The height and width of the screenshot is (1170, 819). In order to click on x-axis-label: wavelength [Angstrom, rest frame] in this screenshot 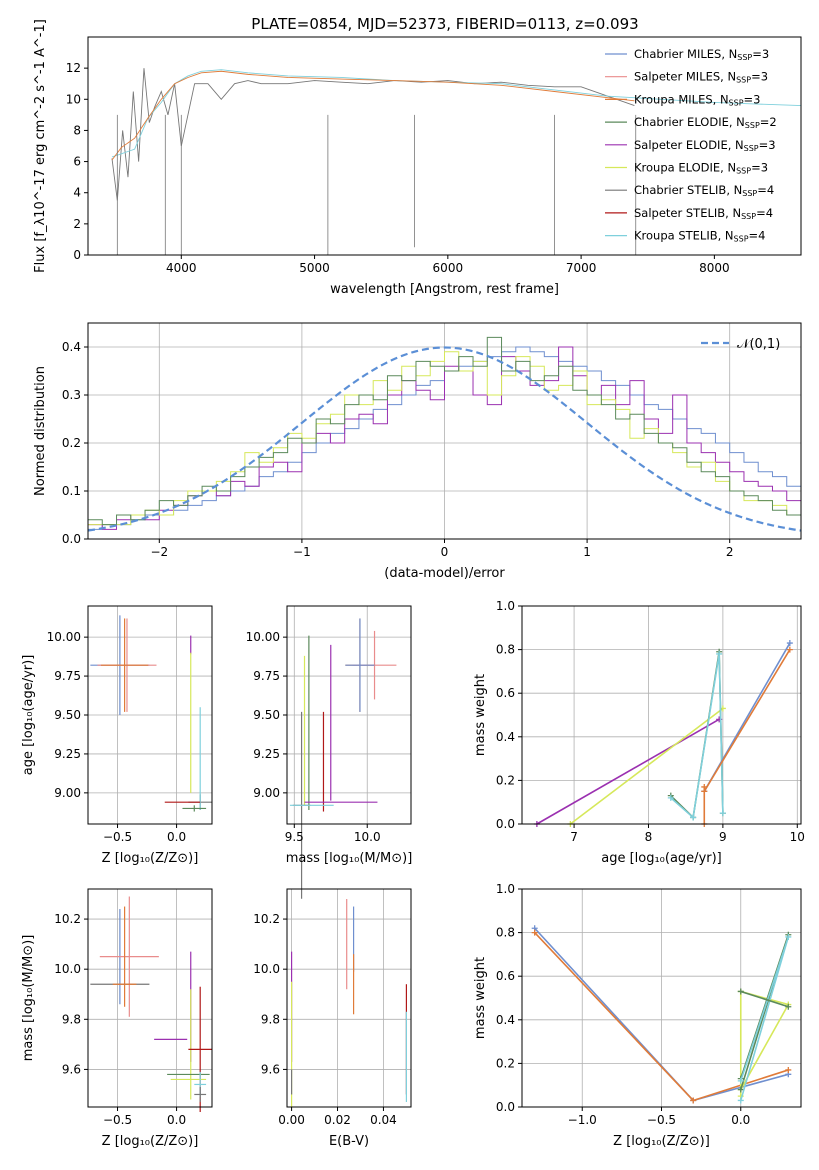, I will do `click(444, 289)`.